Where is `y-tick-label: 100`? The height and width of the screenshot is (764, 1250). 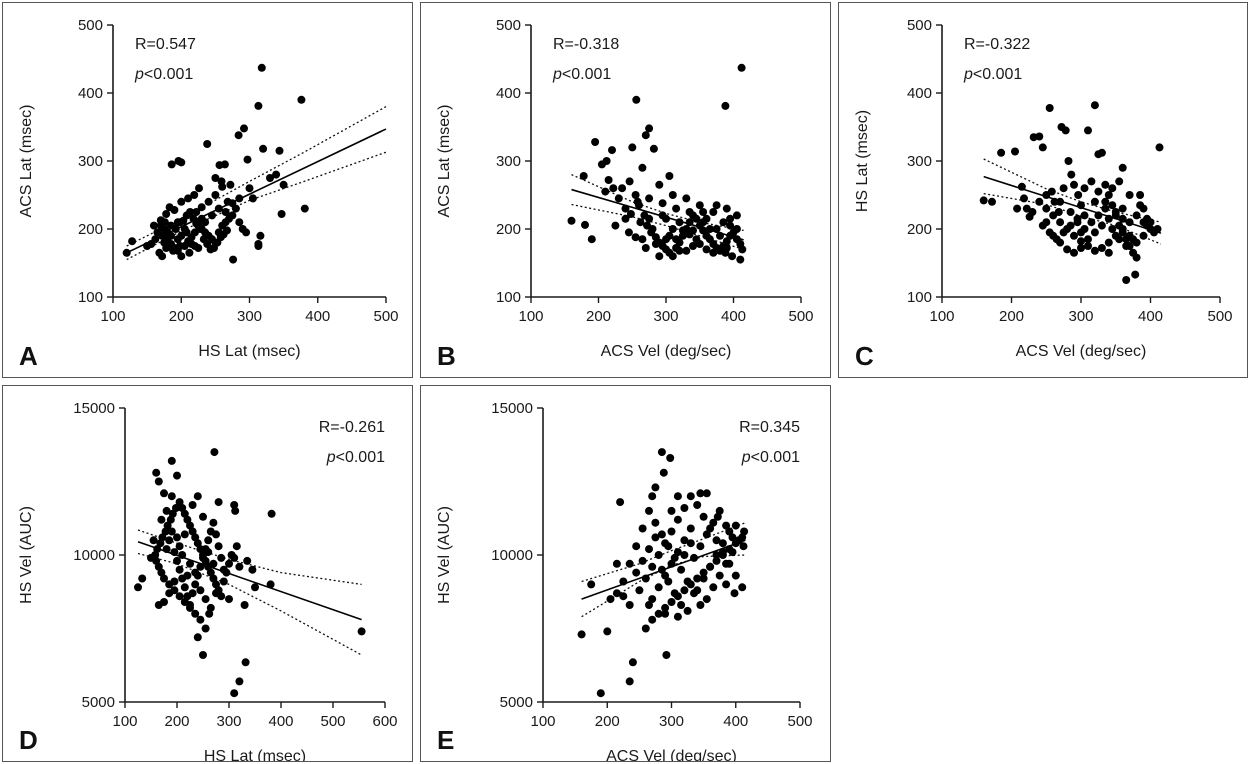 y-tick-label: 100 is located at coordinates (919, 297).